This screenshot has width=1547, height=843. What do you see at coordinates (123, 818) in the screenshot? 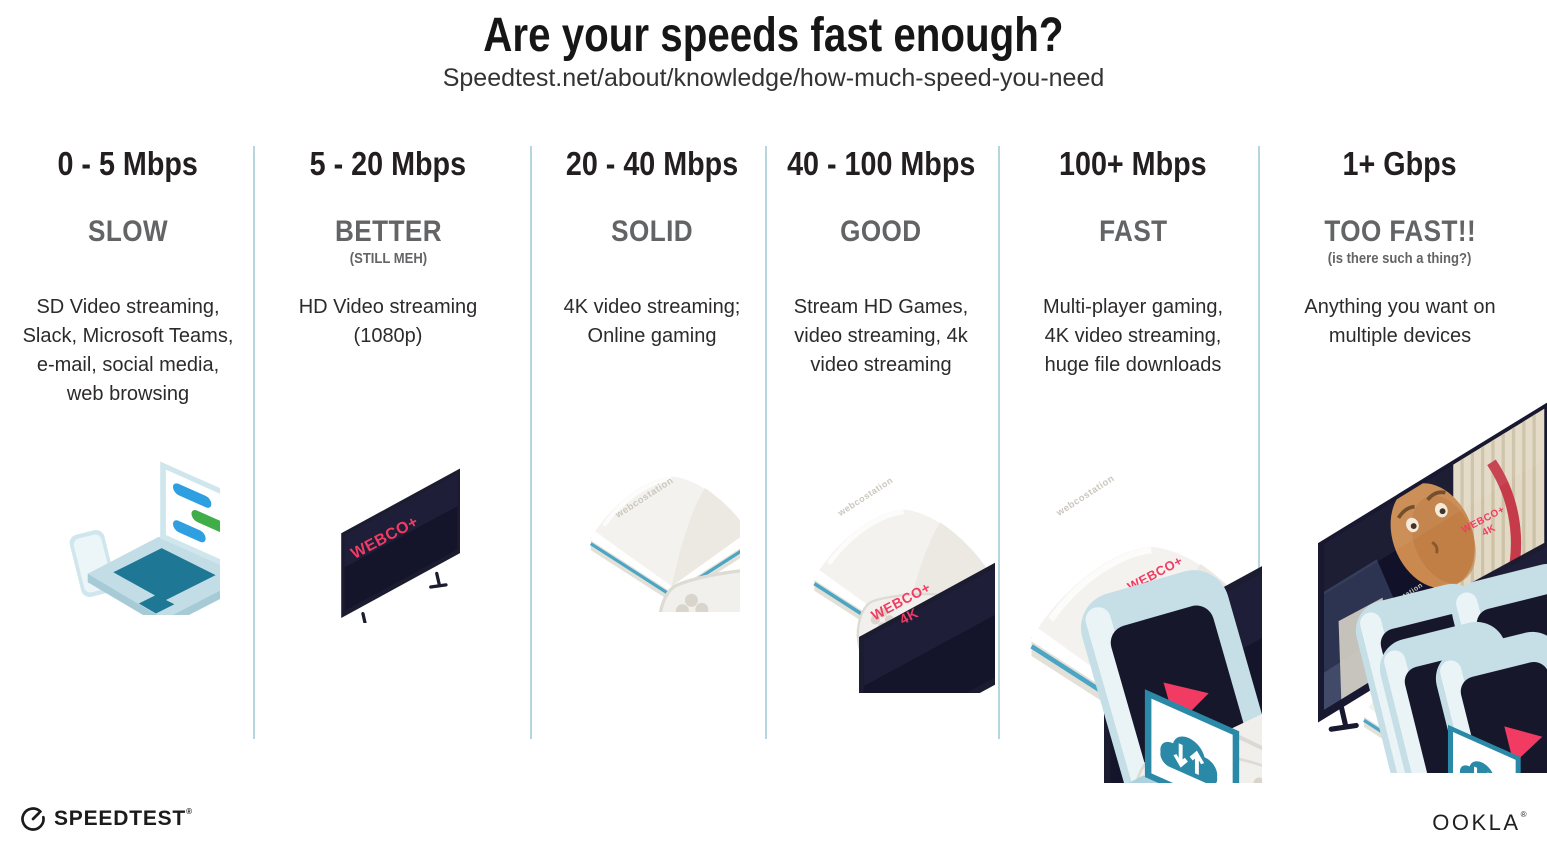
I see `speedtest-wordmark: SPEEDTEST®` at bounding box center [123, 818].